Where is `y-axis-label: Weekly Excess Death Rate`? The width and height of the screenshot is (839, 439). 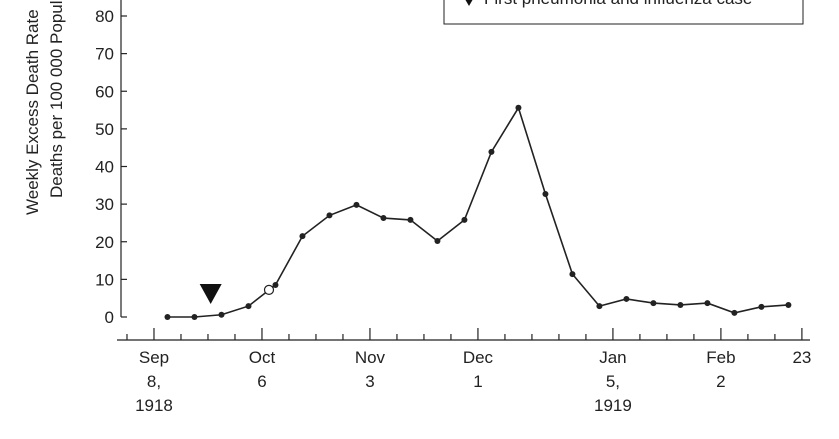 y-axis-label: Weekly Excess Death Rate is located at coordinates (32, 112).